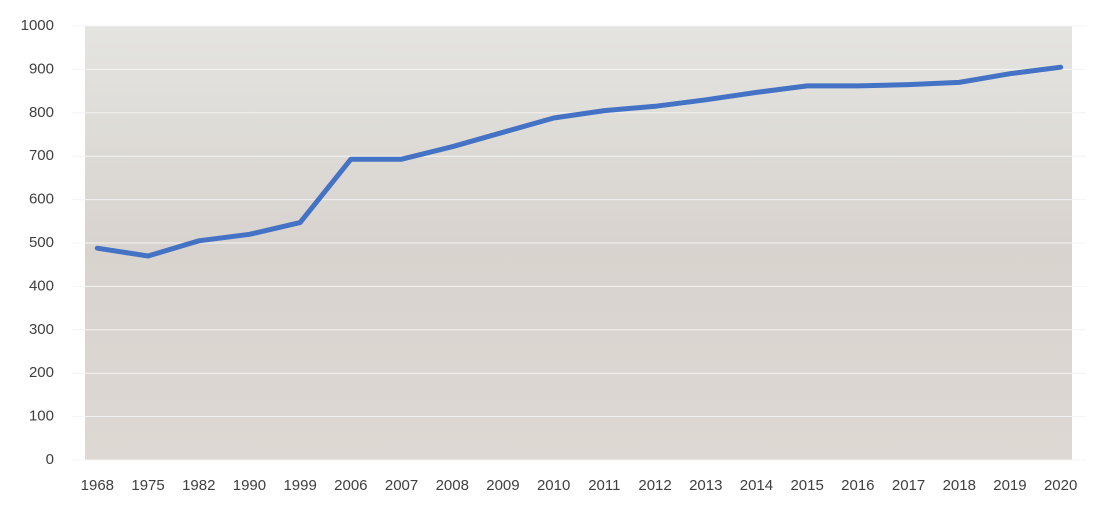  What do you see at coordinates (41, 155) in the screenshot?
I see `y-tick-label: 700` at bounding box center [41, 155].